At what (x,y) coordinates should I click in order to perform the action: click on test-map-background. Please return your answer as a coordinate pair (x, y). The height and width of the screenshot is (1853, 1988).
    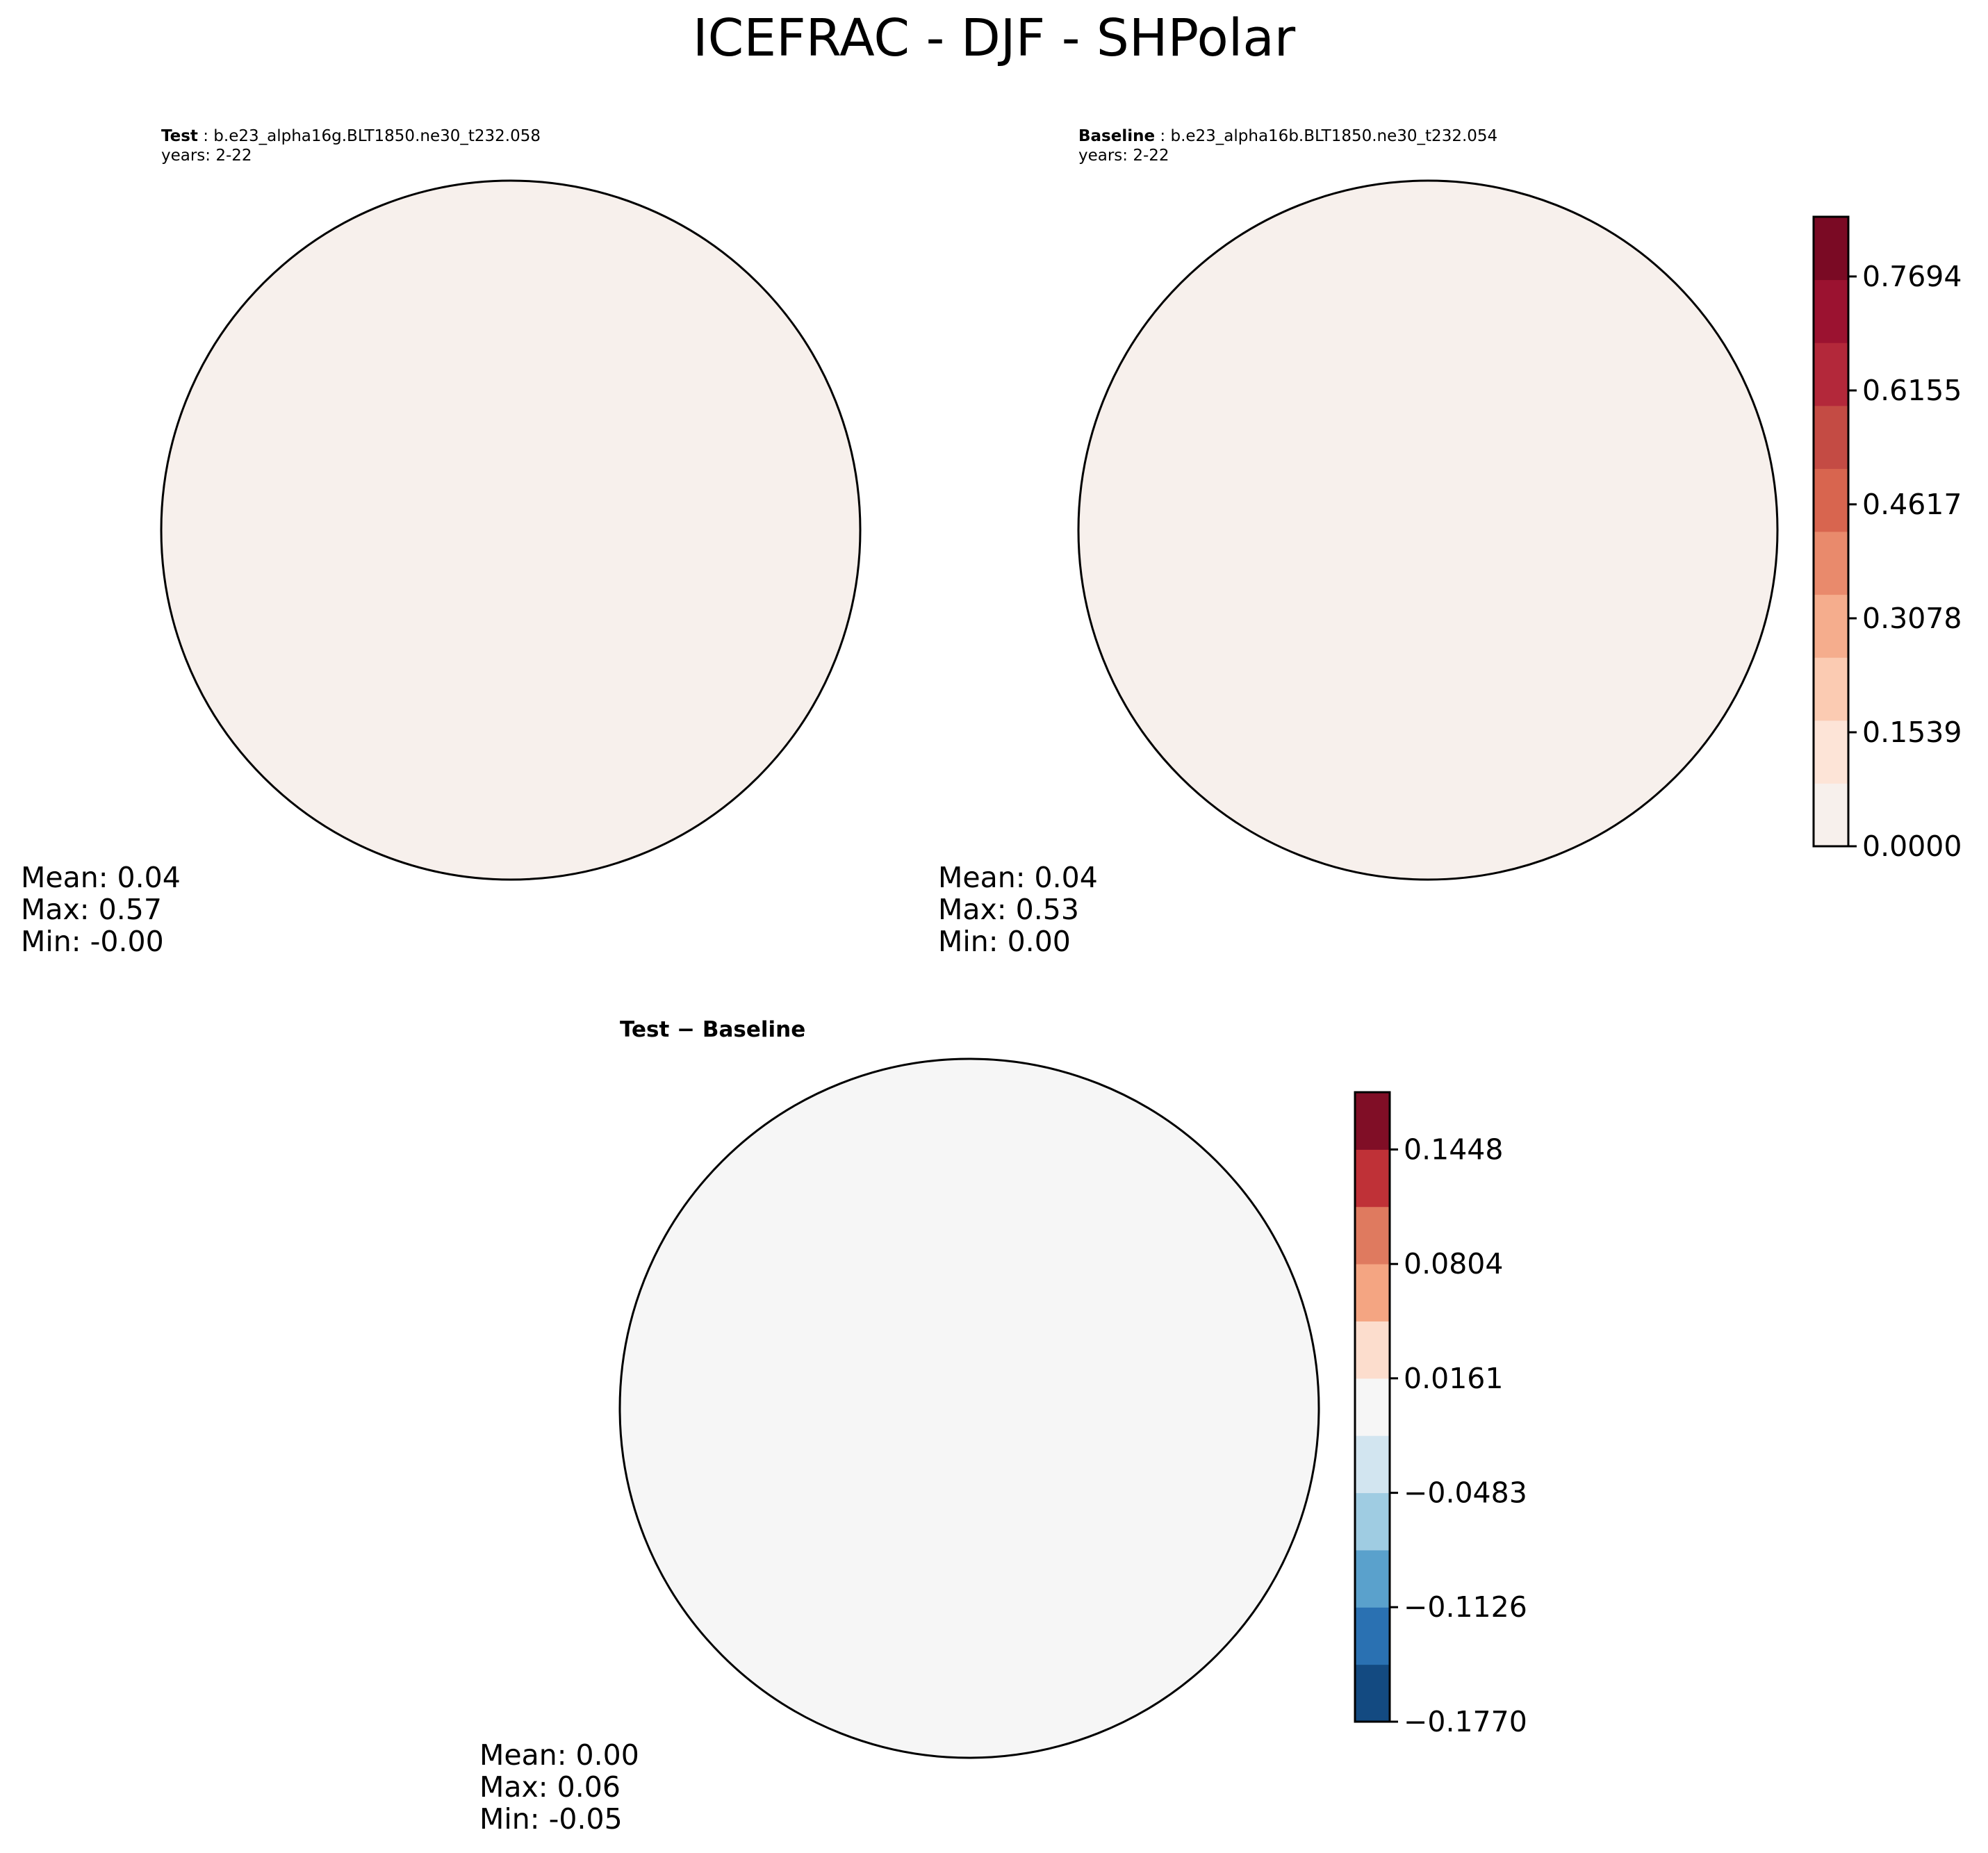
    Looking at the image, I should click on (510, 530).